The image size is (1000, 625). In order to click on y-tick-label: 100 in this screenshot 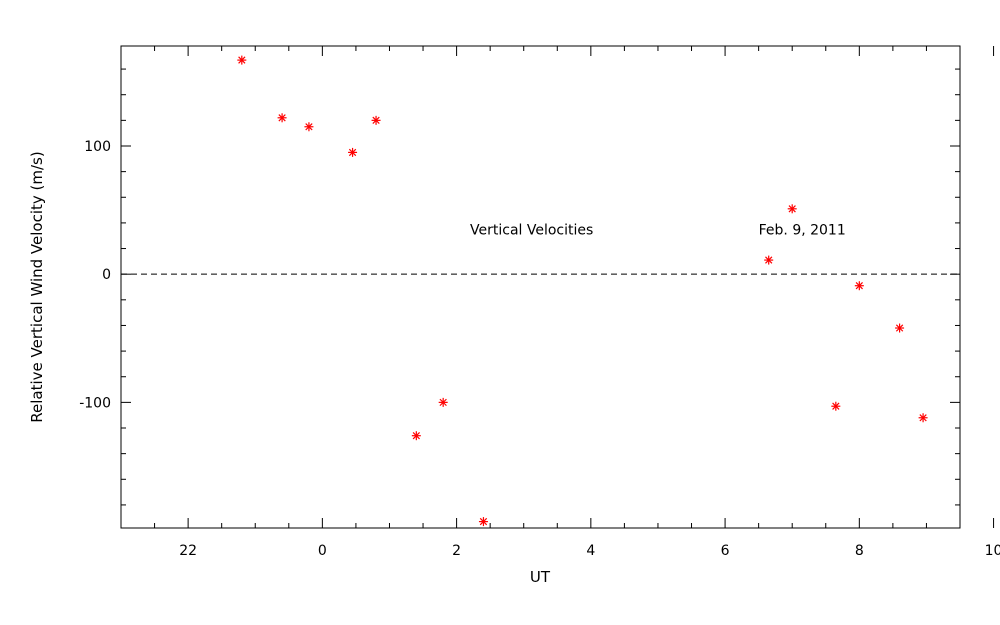, I will do `click(97, 147)`.